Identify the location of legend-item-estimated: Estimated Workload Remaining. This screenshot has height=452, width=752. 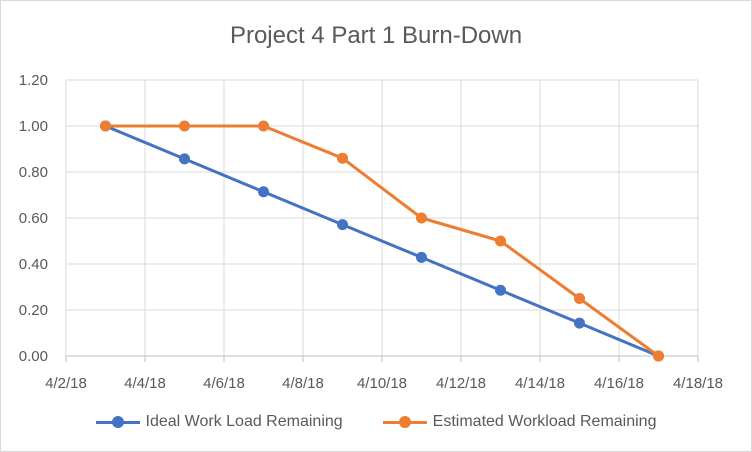
(519, 422).